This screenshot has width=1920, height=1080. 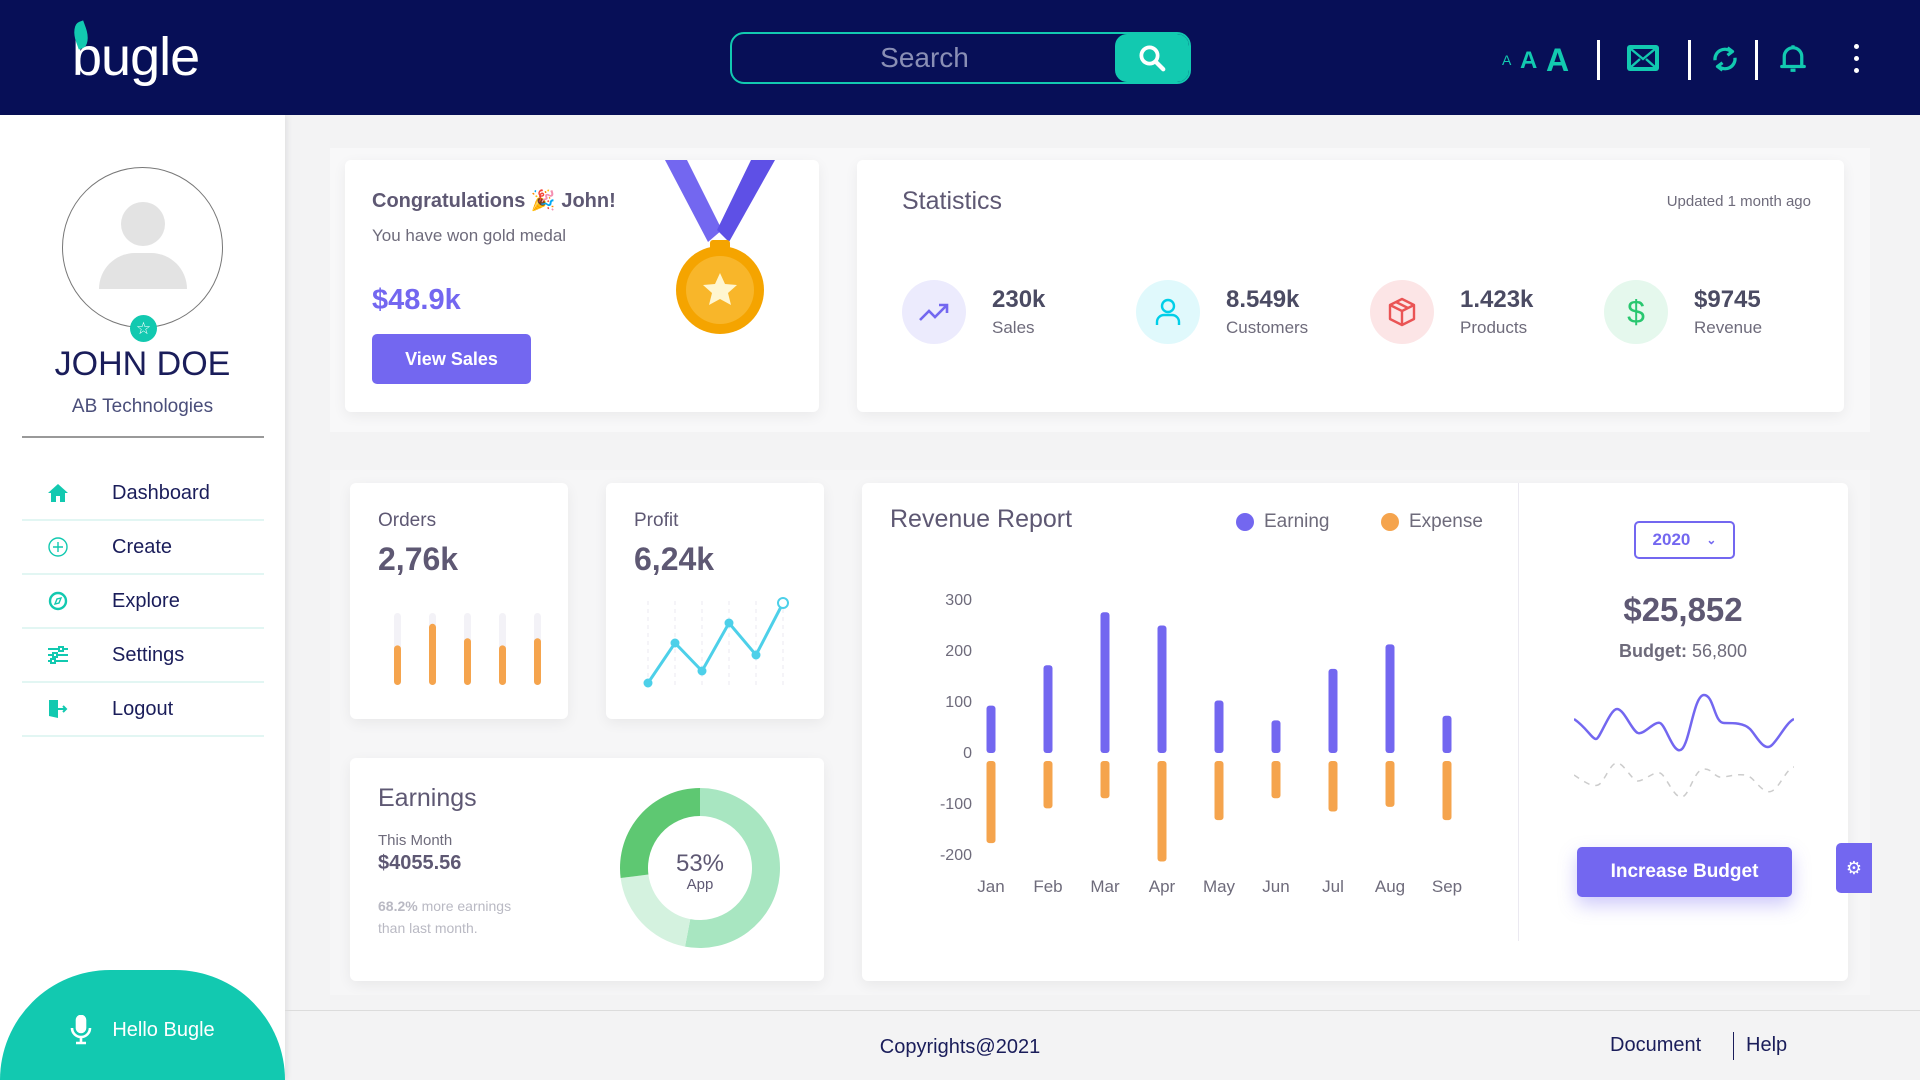 I want to click on medal-icon, so click(x=720, y=247).